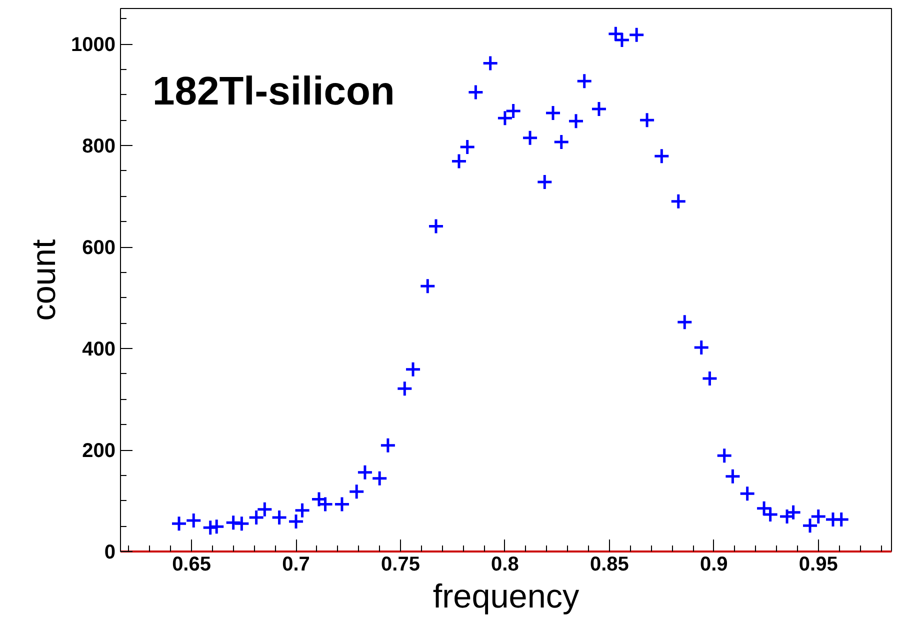 Image resolution: width=907 pixels, height=626 pixels. I want to click on x-tick-label: 0.85, so click(609, 565).